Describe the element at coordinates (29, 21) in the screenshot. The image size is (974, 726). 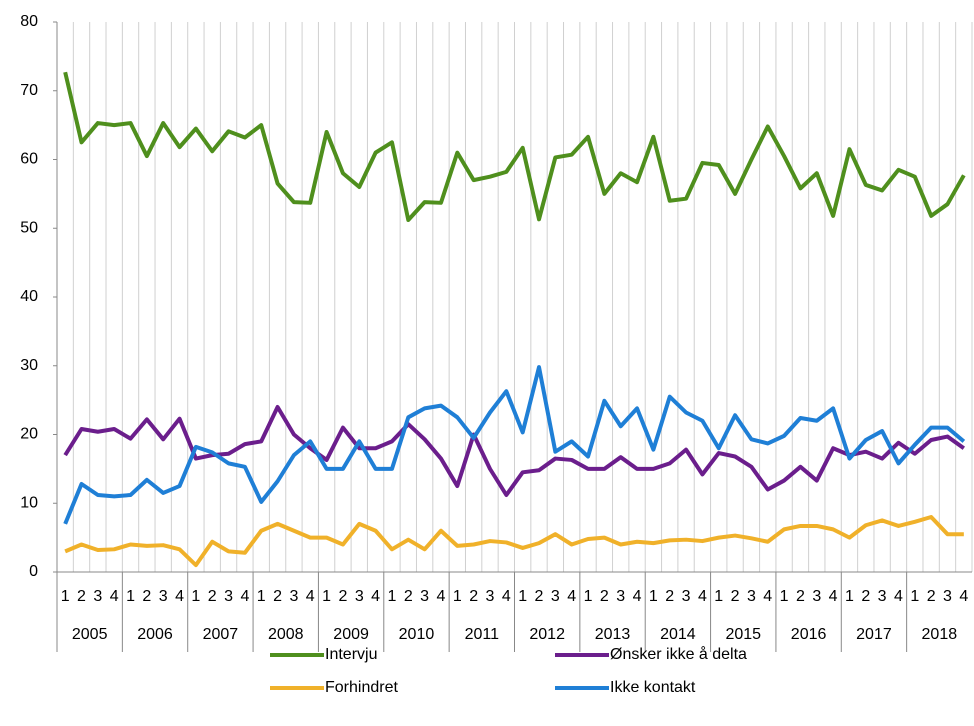
I see `y-tick-label: 80` at that location.